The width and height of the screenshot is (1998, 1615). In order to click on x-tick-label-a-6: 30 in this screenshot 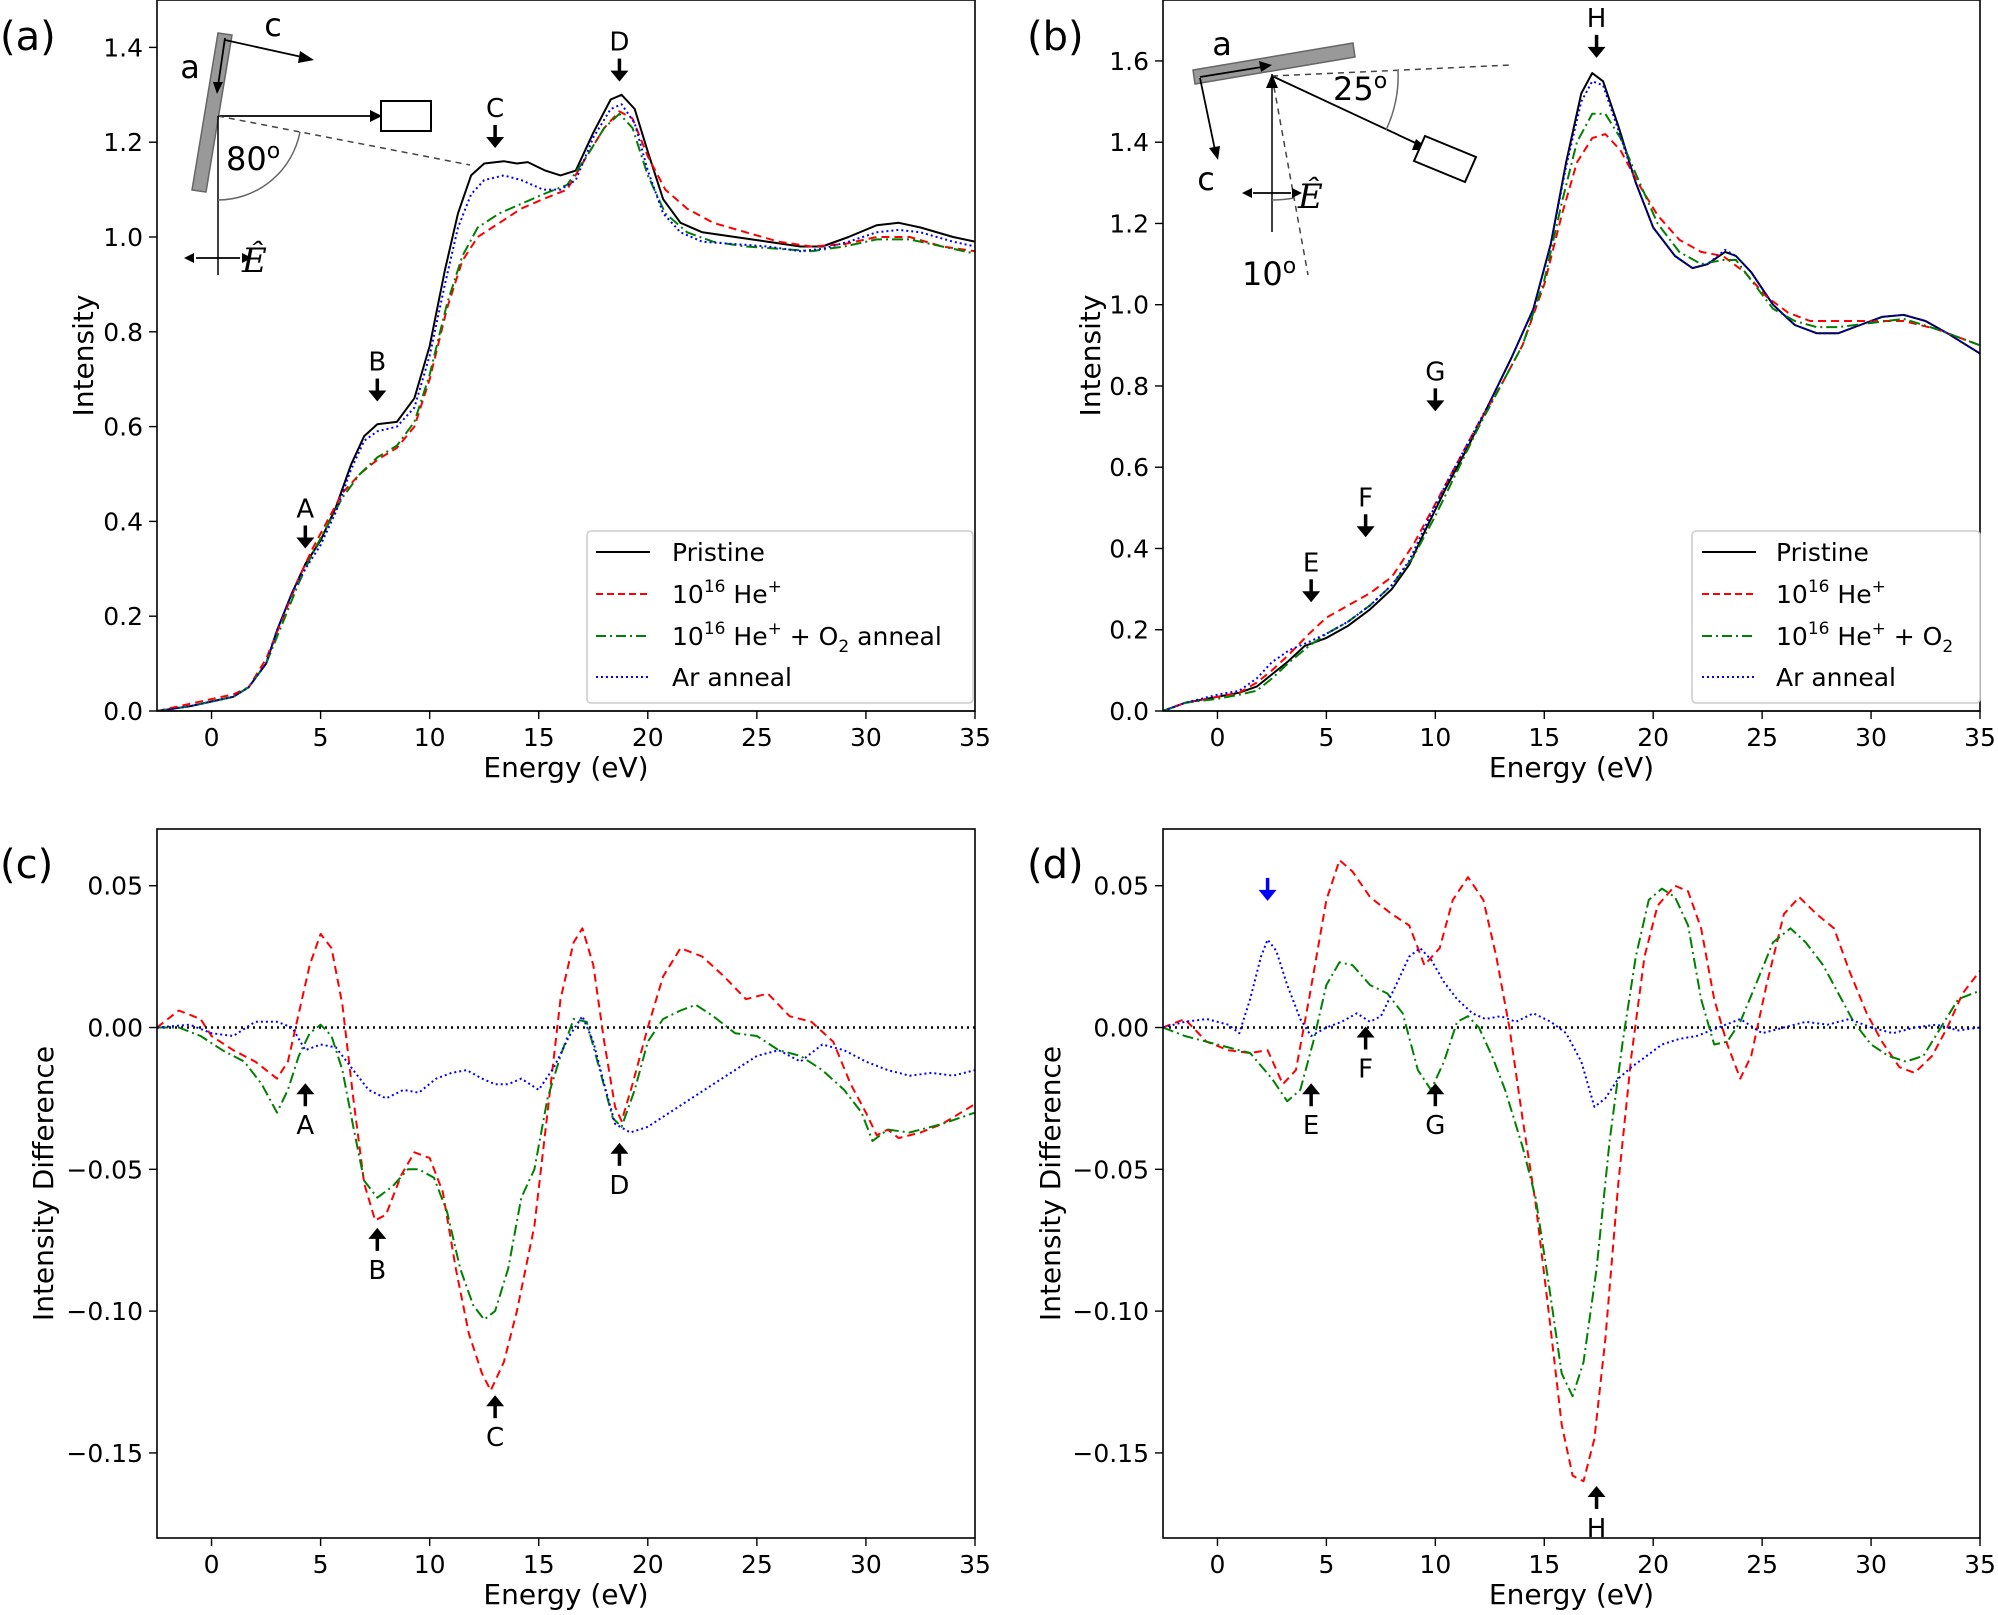, I will do `click(866, 737)`.